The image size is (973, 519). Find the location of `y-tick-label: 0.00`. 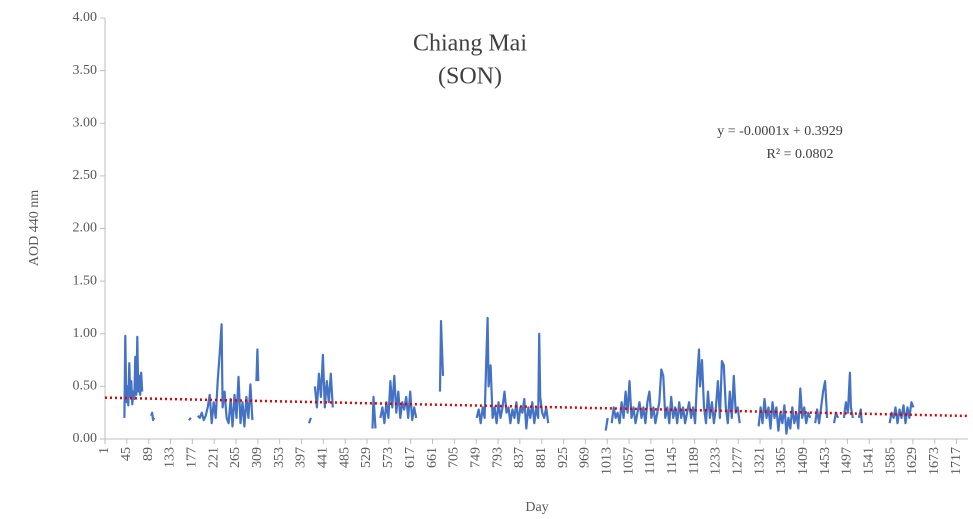

y-tick-label: 0.00 is located at coordinates (85, 438).